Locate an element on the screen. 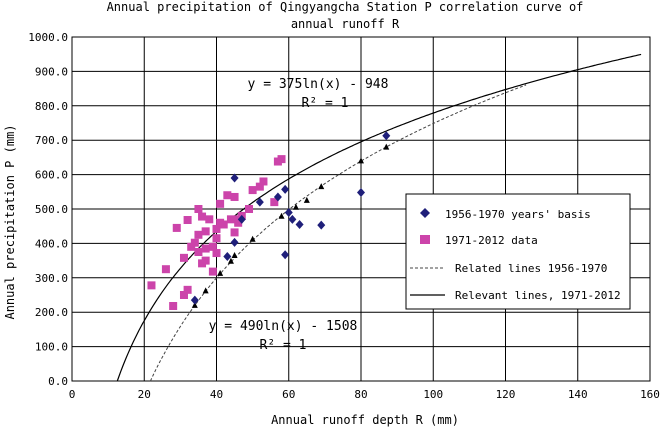 The height and width of the screenshot is (428, 663). chart-title-line2: annual runoff R is located at coordinates (345, 24).